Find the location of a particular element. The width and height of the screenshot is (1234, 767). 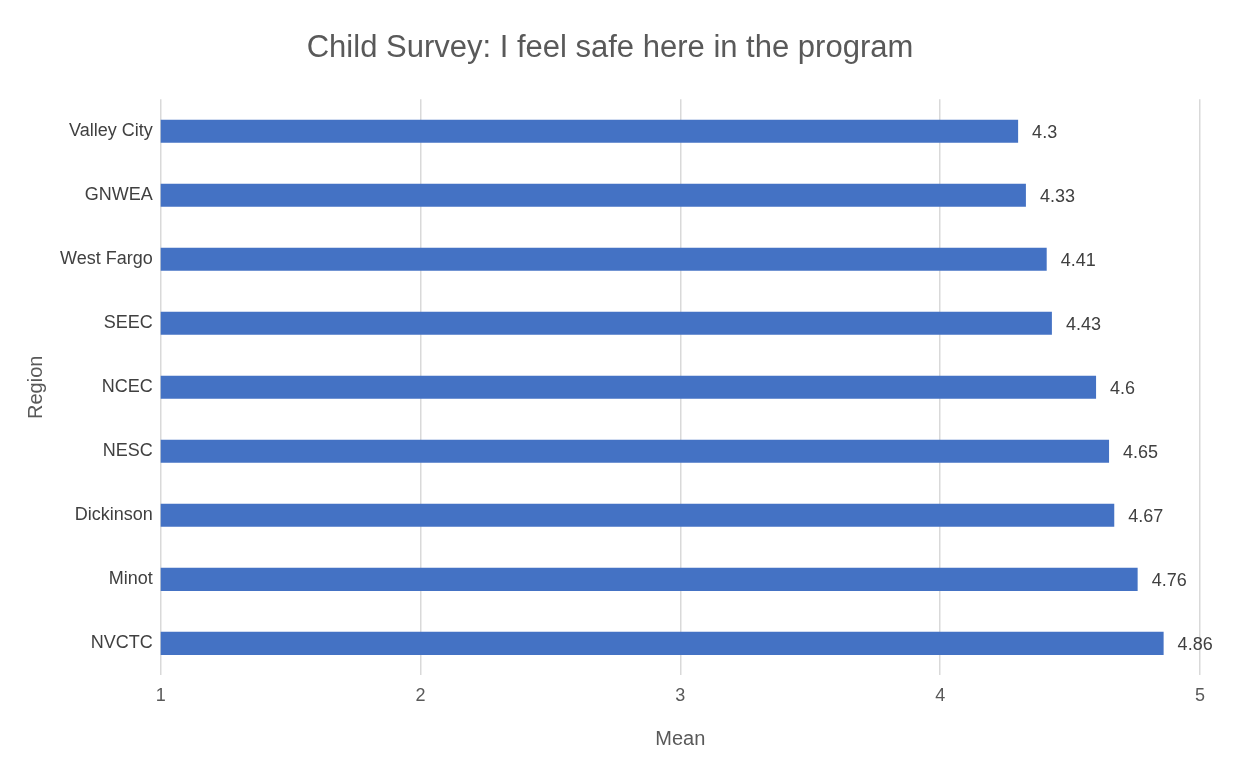

data-label: 4.6 is located at coordinates (1123, 388).